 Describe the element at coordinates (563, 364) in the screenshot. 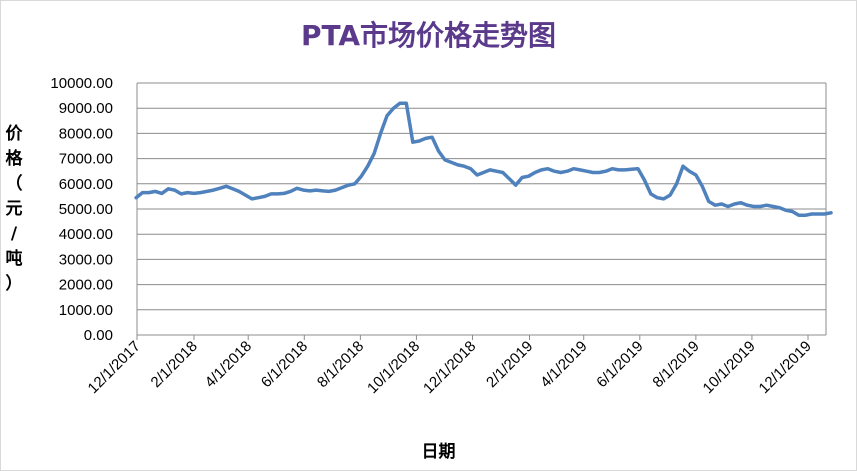

I see `x-tick-label: 4/1/2019` at that location.